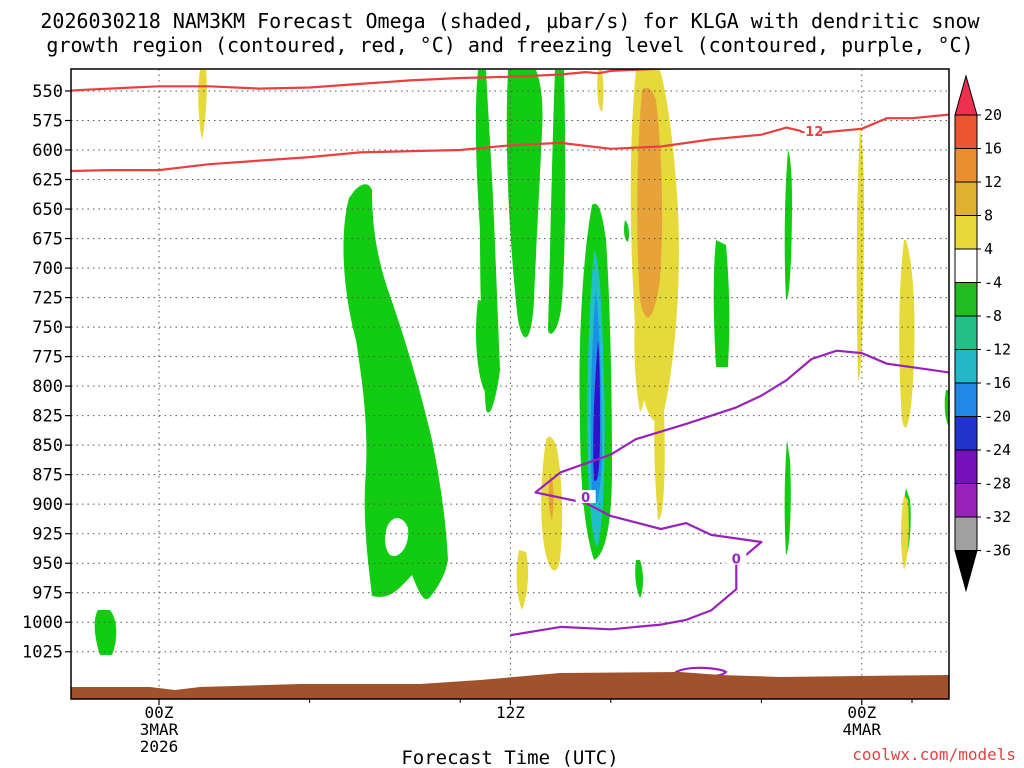 The height and width of the screenshot is (768, 1024). What do you see at coordinates (47, 181) in the screenshot?
I see `y-tick-label: 625` at bounding box center [47, 181].